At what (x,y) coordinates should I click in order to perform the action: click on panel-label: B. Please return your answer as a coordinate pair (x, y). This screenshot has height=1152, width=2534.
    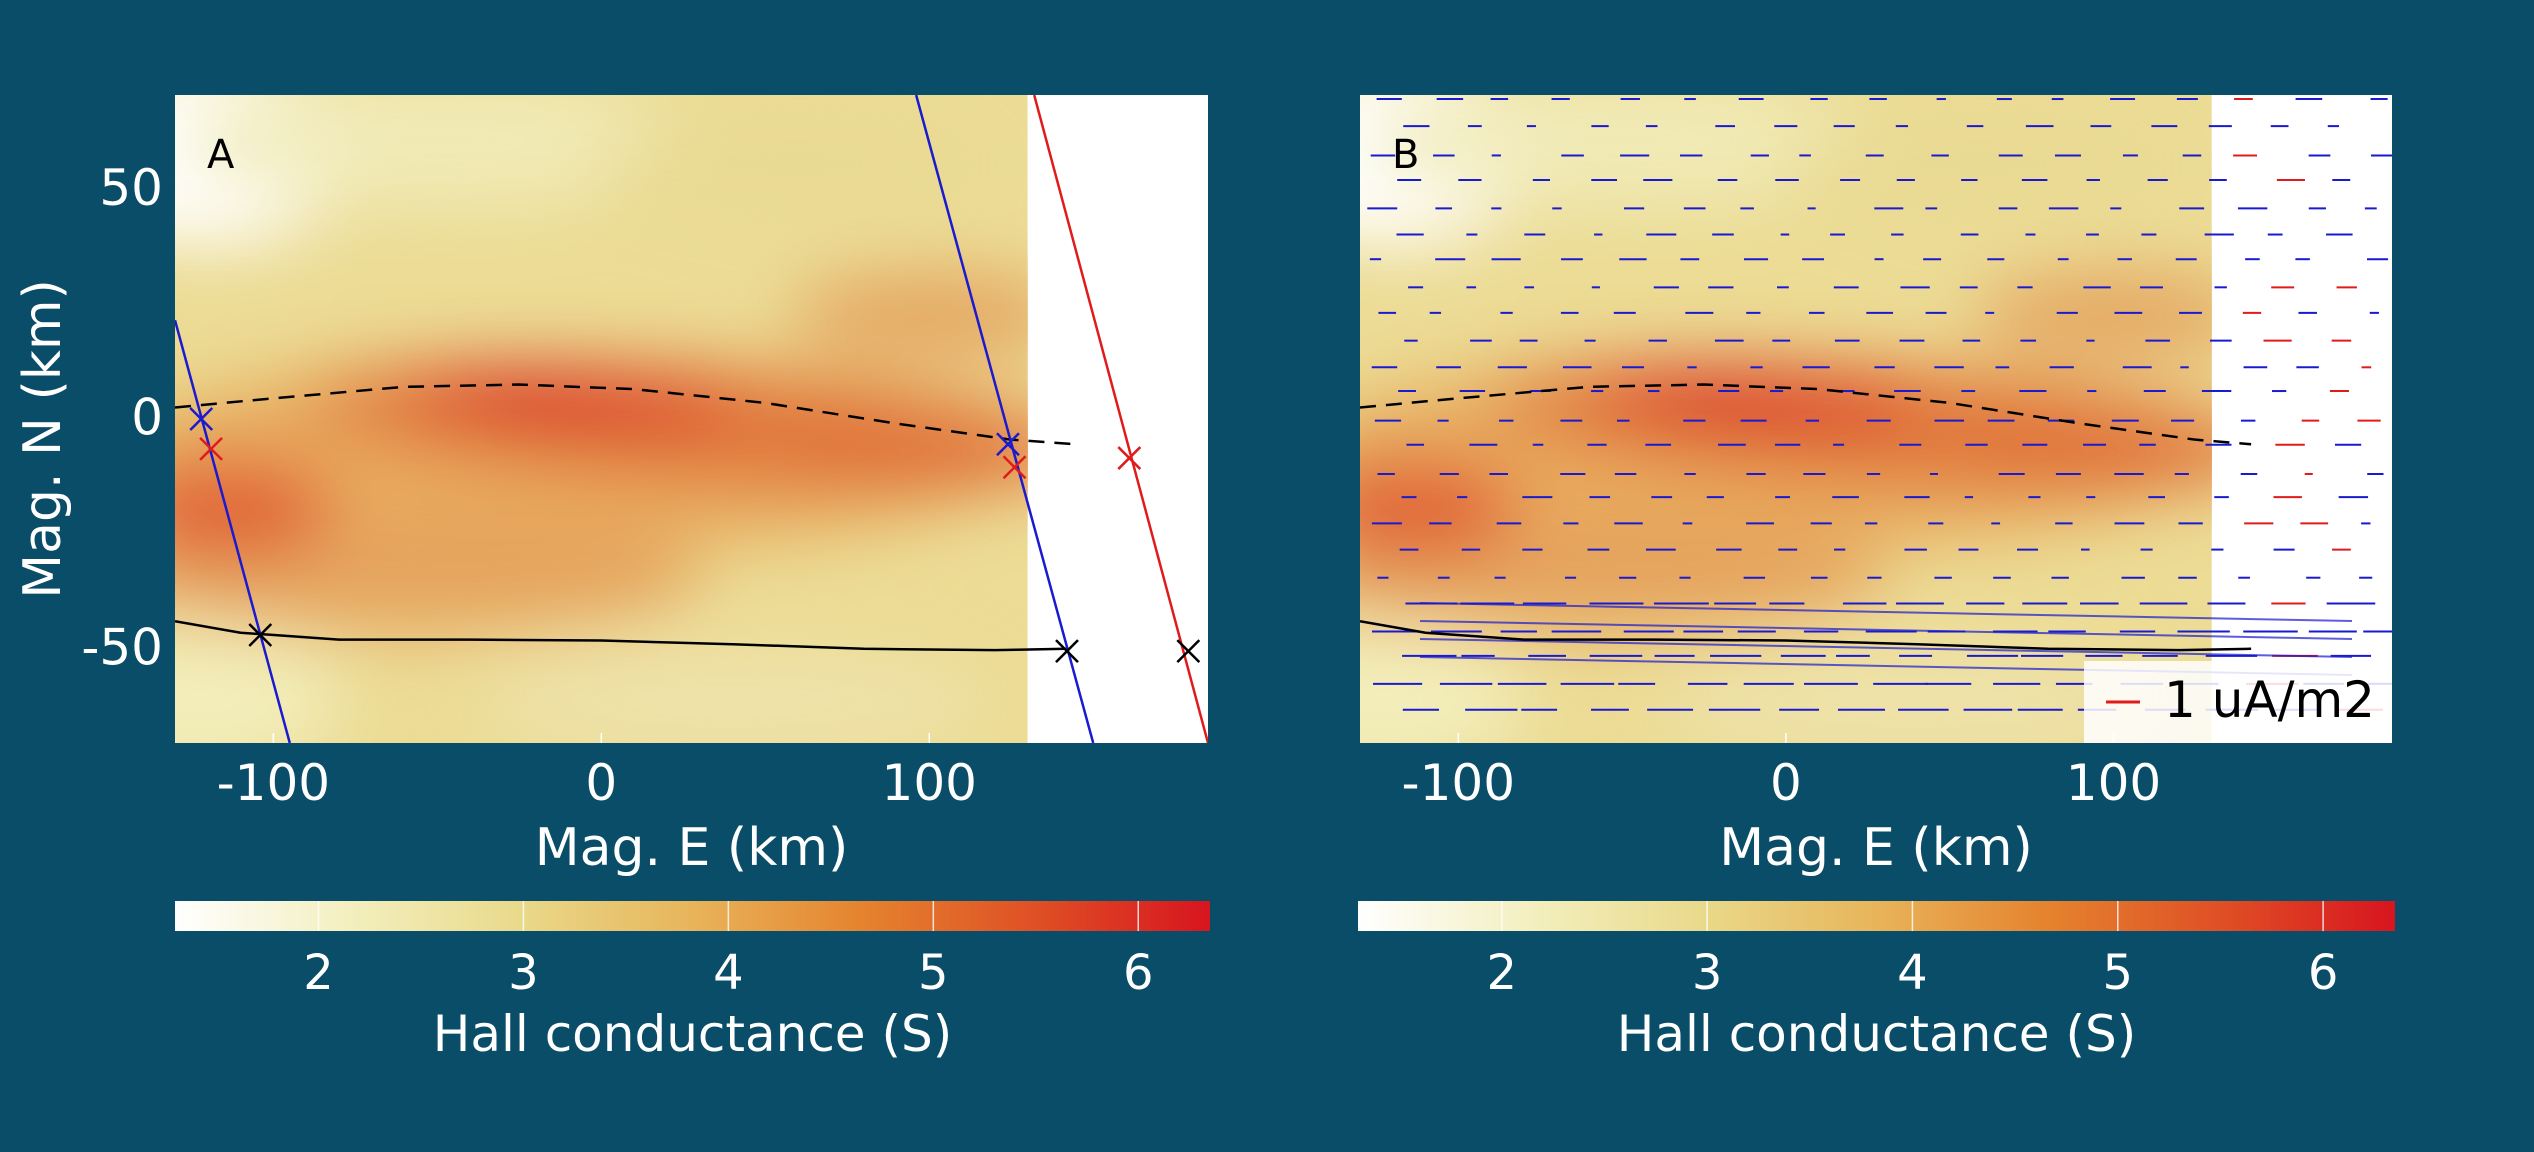
    Looking at the image, I should click on (1405, 155).